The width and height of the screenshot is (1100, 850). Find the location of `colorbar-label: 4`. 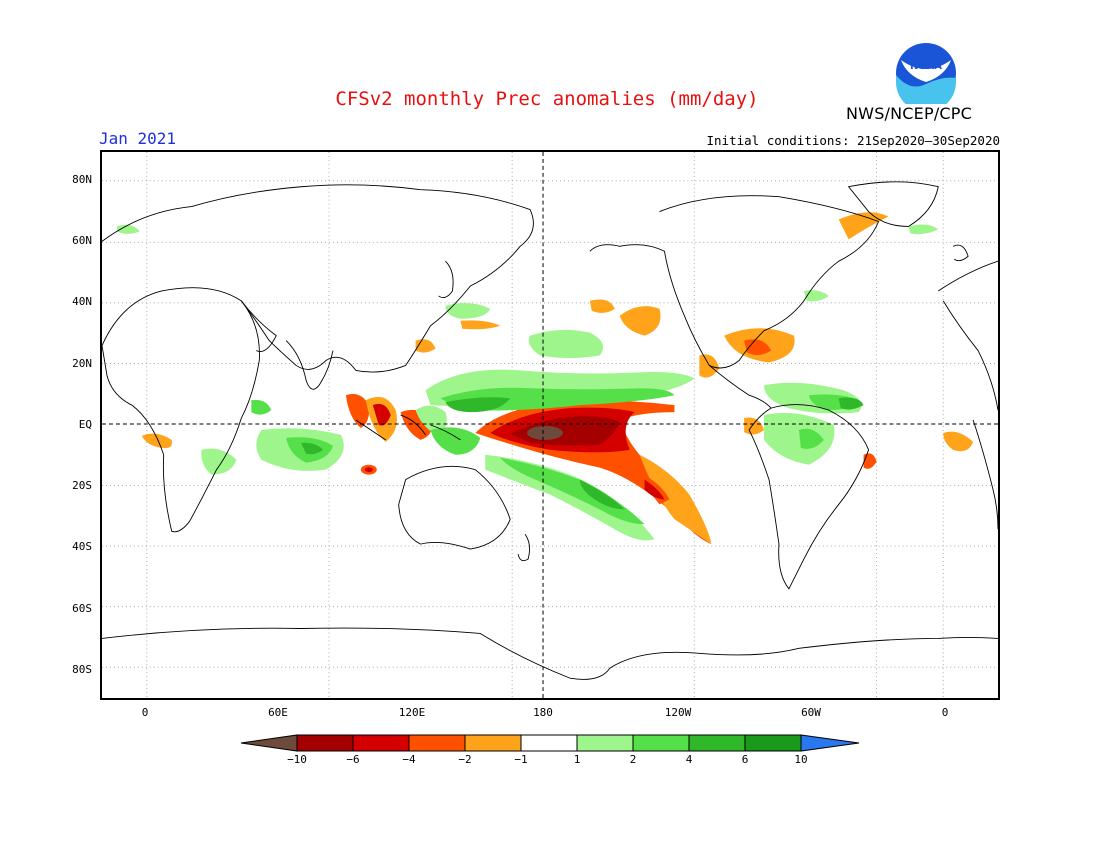

colorbar-label: 4 is located at coordinates (689, 759).